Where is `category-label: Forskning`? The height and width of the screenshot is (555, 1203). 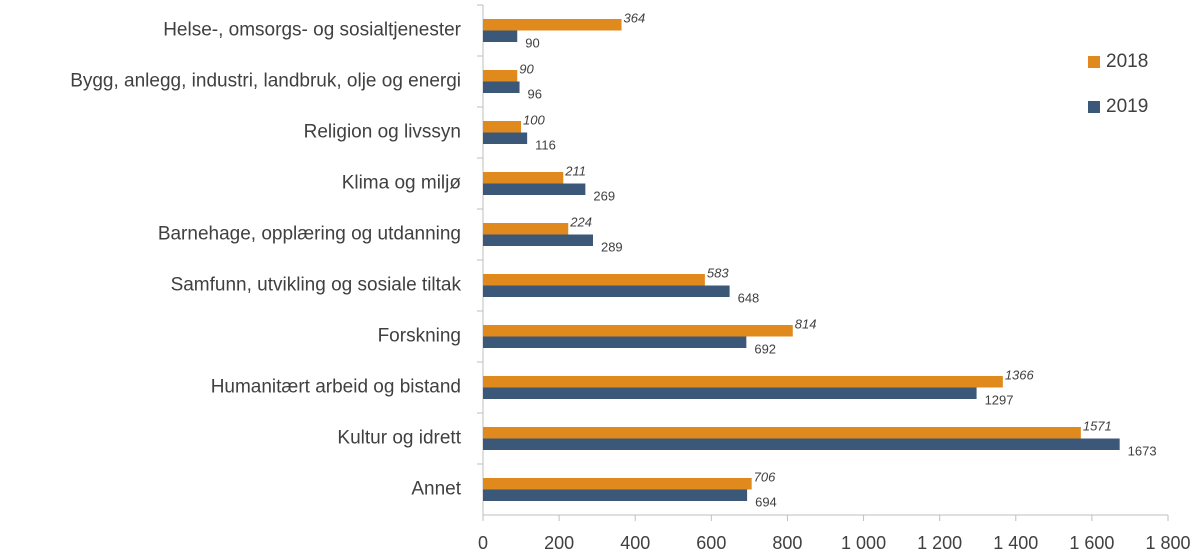 category-label: Forskning is located at coordinates (419, 336).